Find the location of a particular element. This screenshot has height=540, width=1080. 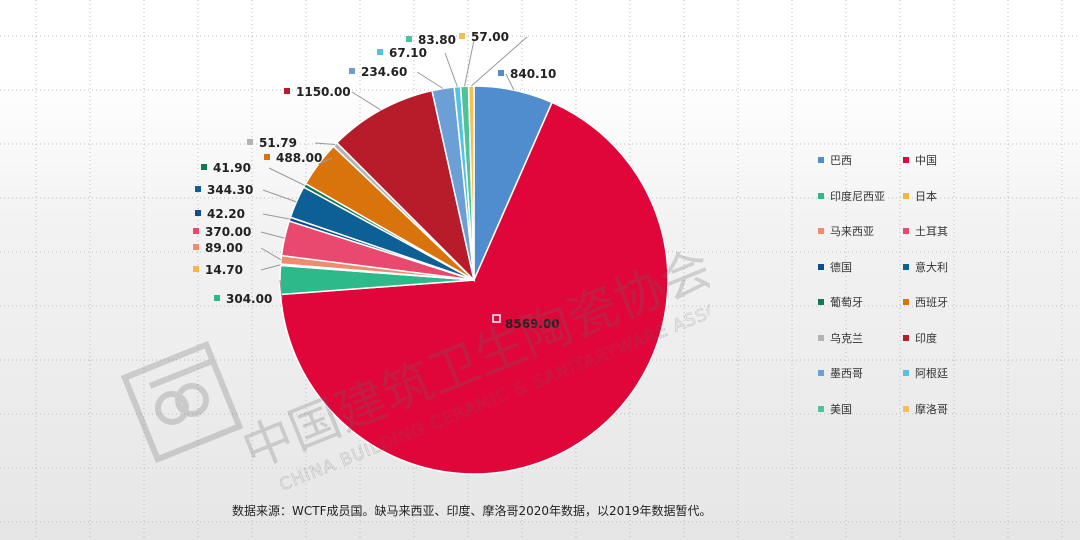

data-label: 1150.00 is located at coordinates (323, 92).